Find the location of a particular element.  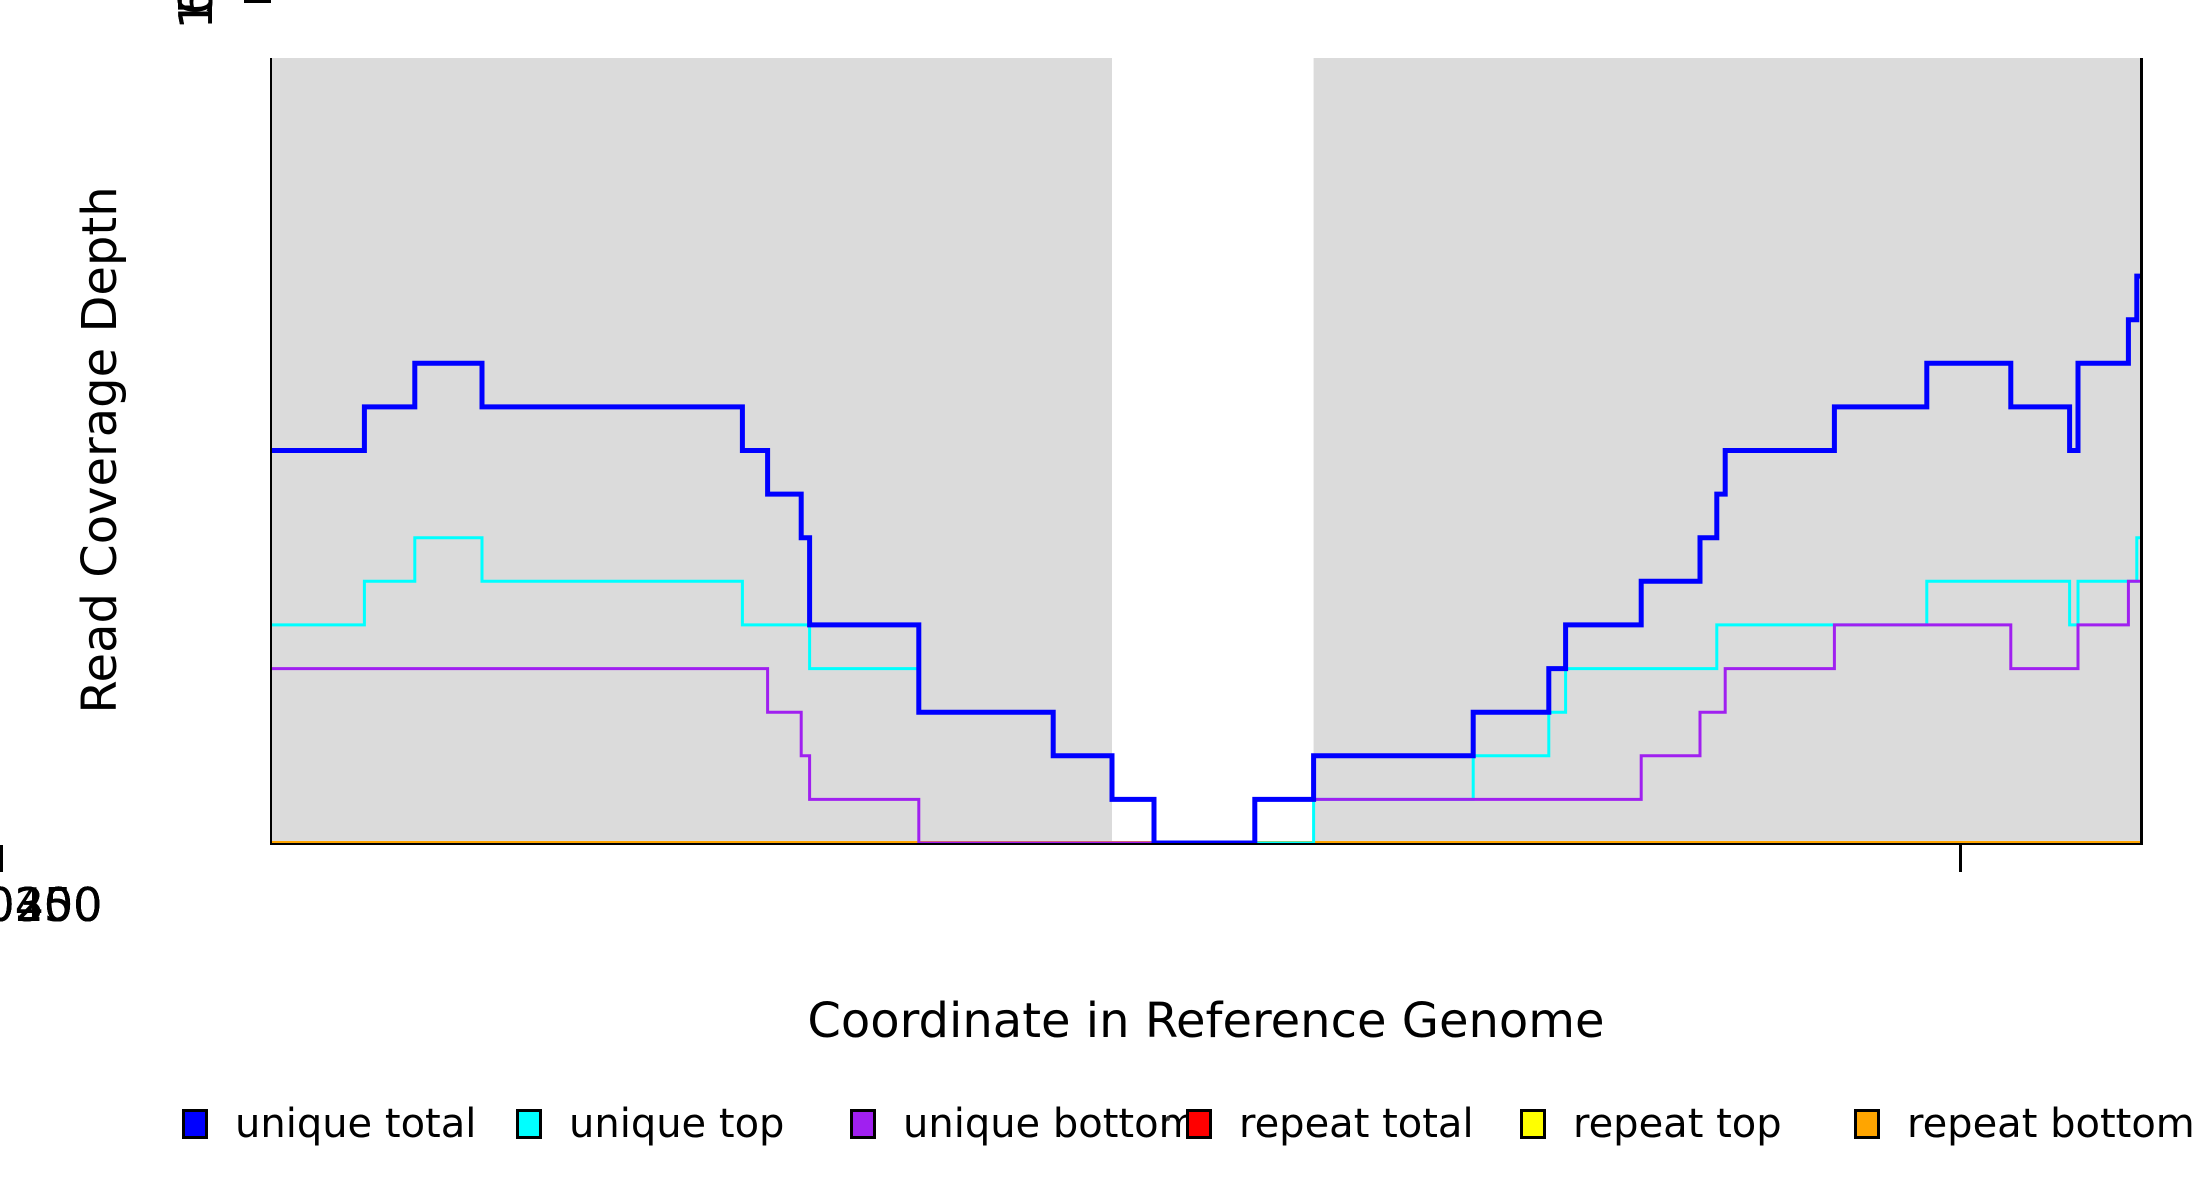

legend-item-unique-total: unique total is located at coordinates (329, 1124).